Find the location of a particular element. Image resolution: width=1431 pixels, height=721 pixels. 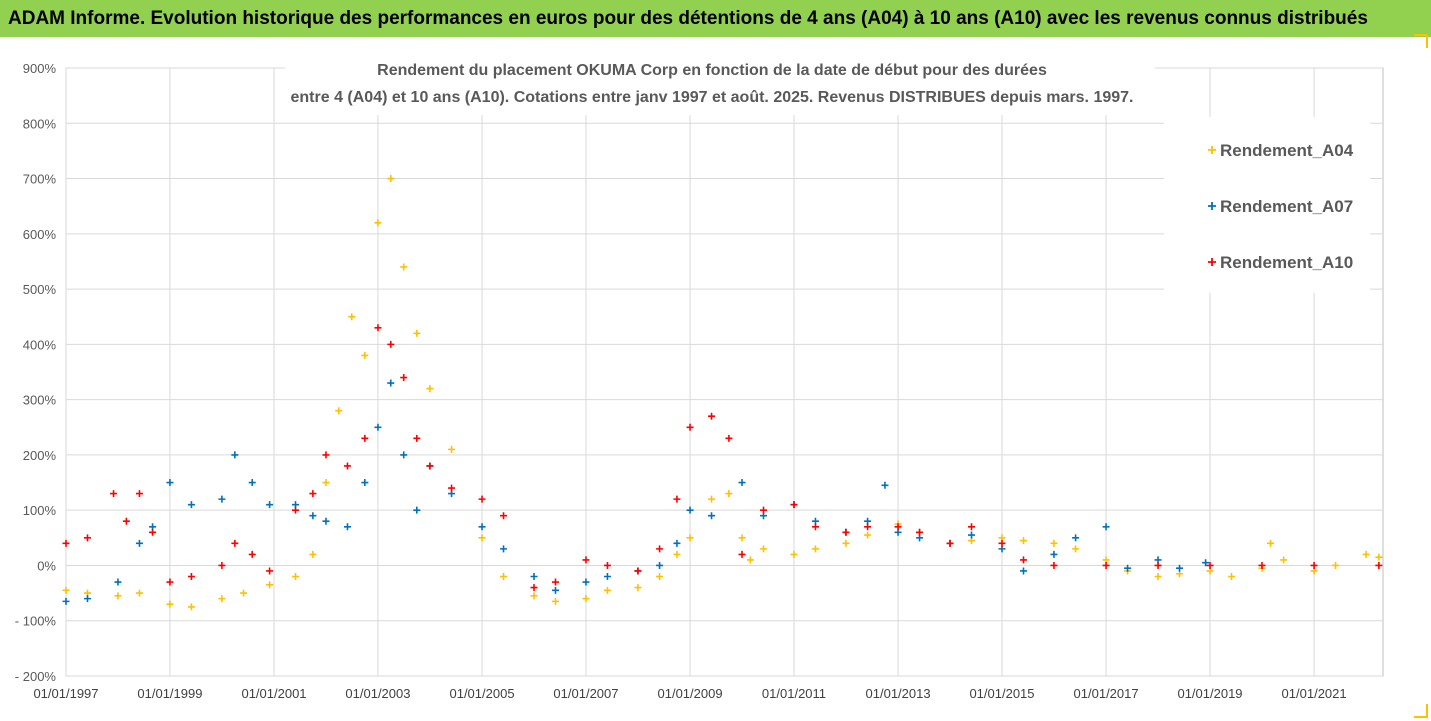

y-tick-label: 100% is located at coordinates (40, 510).